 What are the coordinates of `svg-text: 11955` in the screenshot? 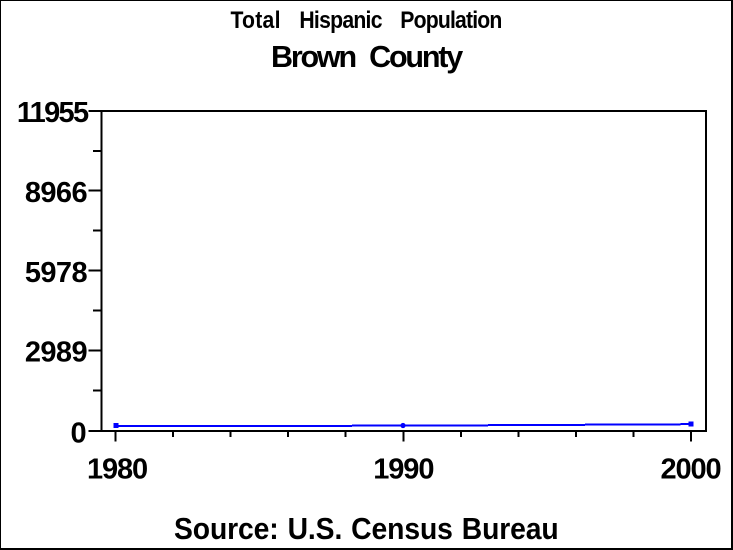 It's located at (53, 113).